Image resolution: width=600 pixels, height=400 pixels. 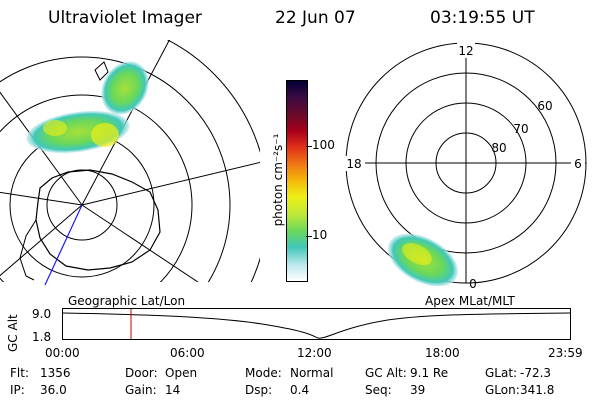 I want to click on status-value: 9.1 Re, so click(x=429, y=373).